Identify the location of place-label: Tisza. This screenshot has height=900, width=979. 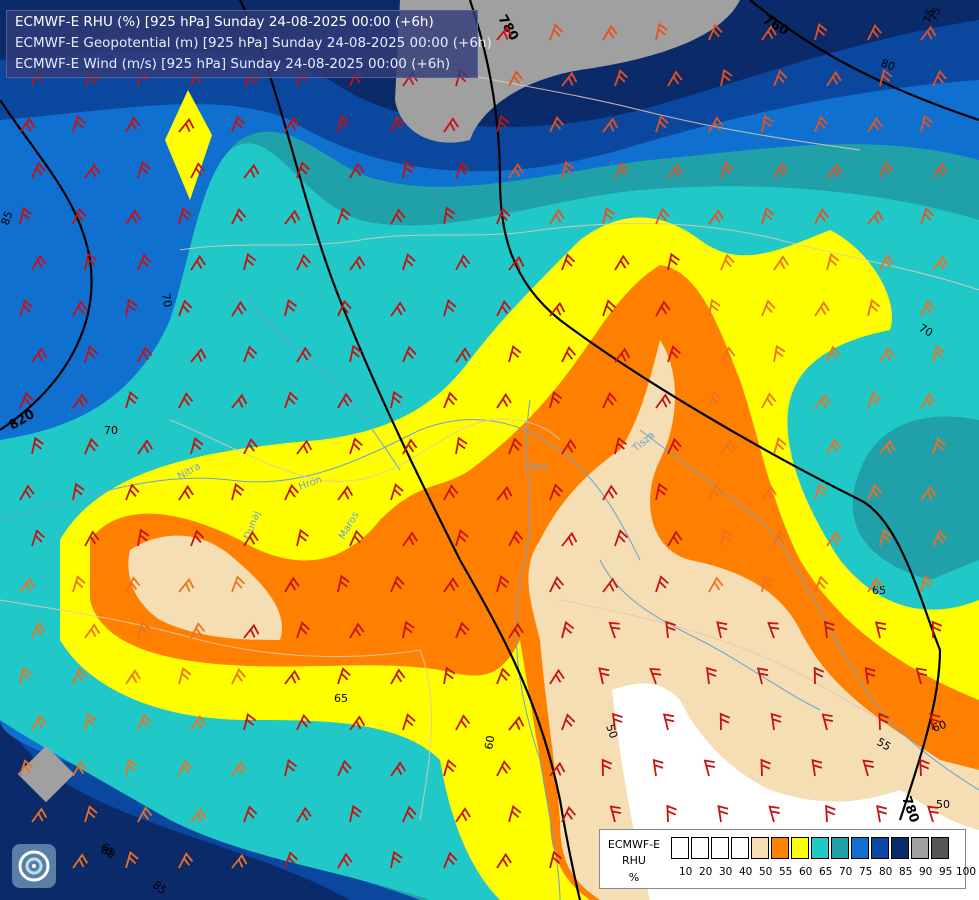
(643, 442).